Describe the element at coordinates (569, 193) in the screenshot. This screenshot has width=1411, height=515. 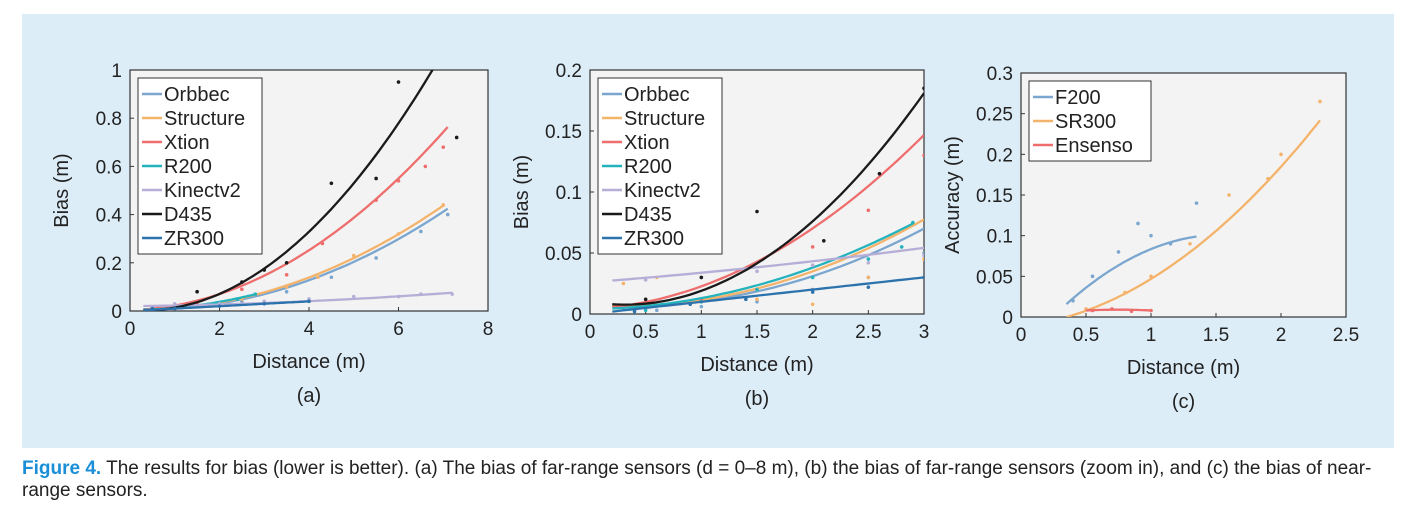
I see `chart-b-ytick-label: 0.1` at that location.